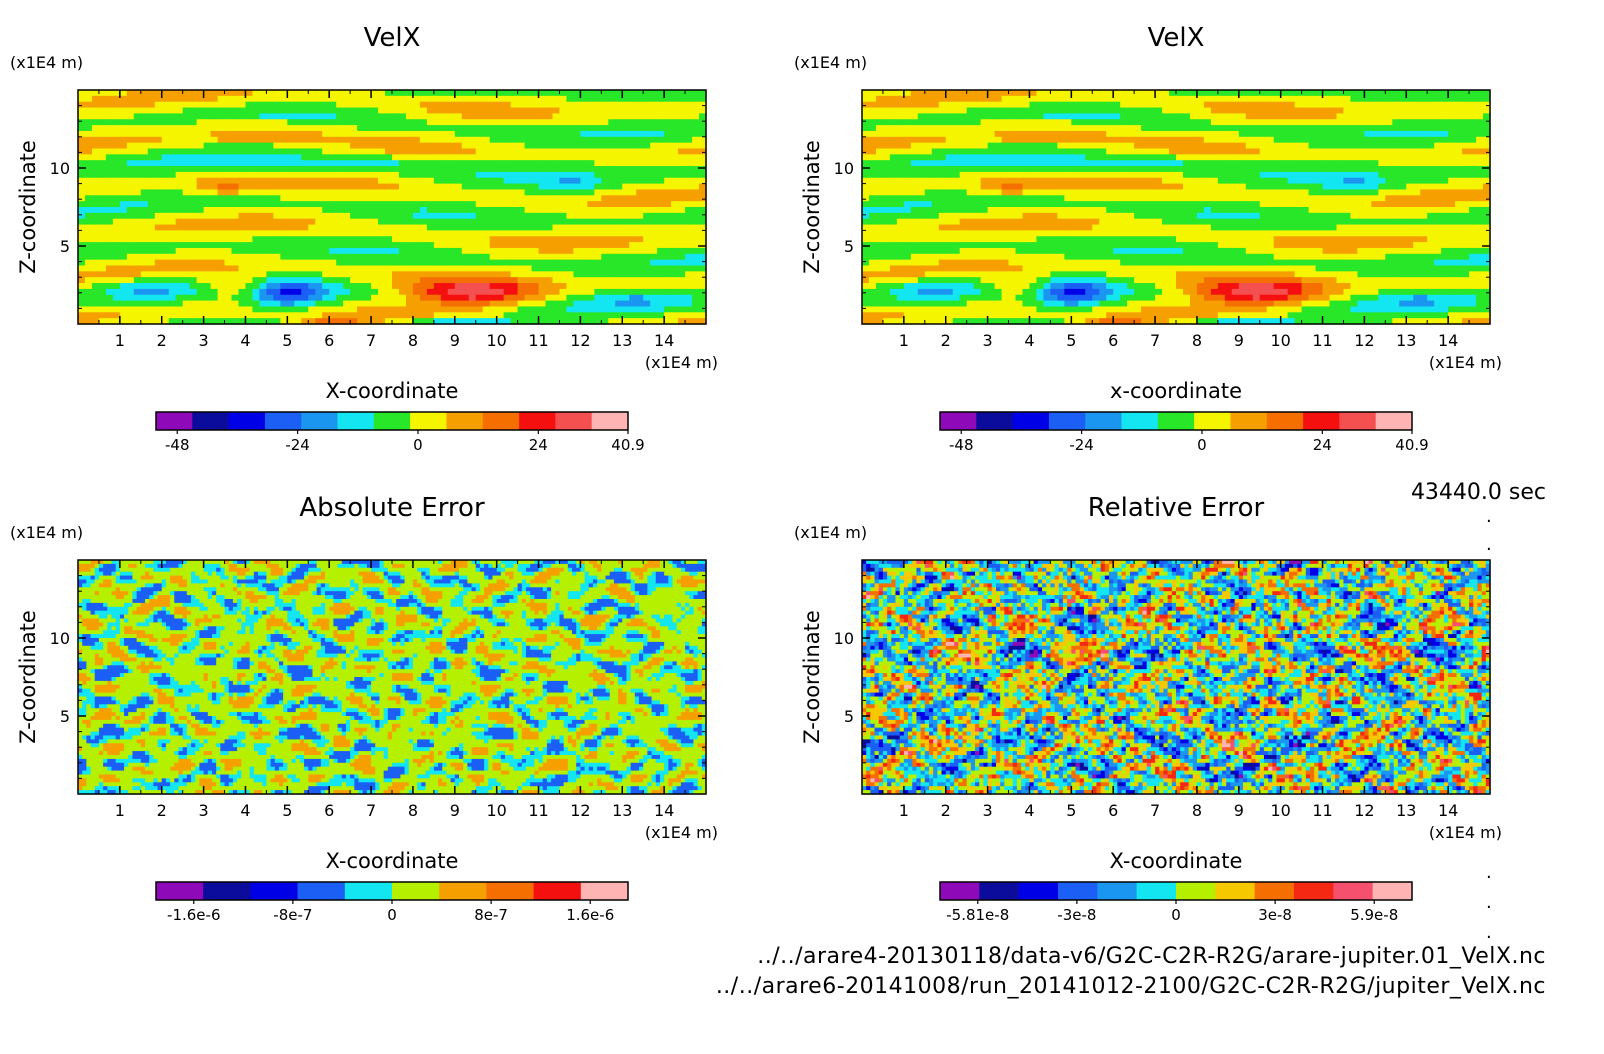 This screenshot has width=1604, height=1054. Describe the element at coordinates (245, 340) in the screenshot. I see `x-tick-label: 4` at that location.